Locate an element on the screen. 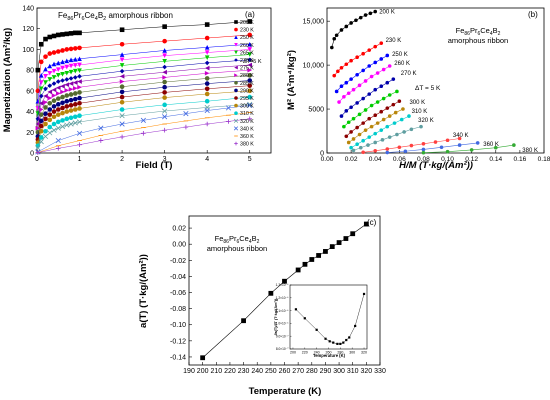  panel-label: (c) is located at coordinates (372, 222).